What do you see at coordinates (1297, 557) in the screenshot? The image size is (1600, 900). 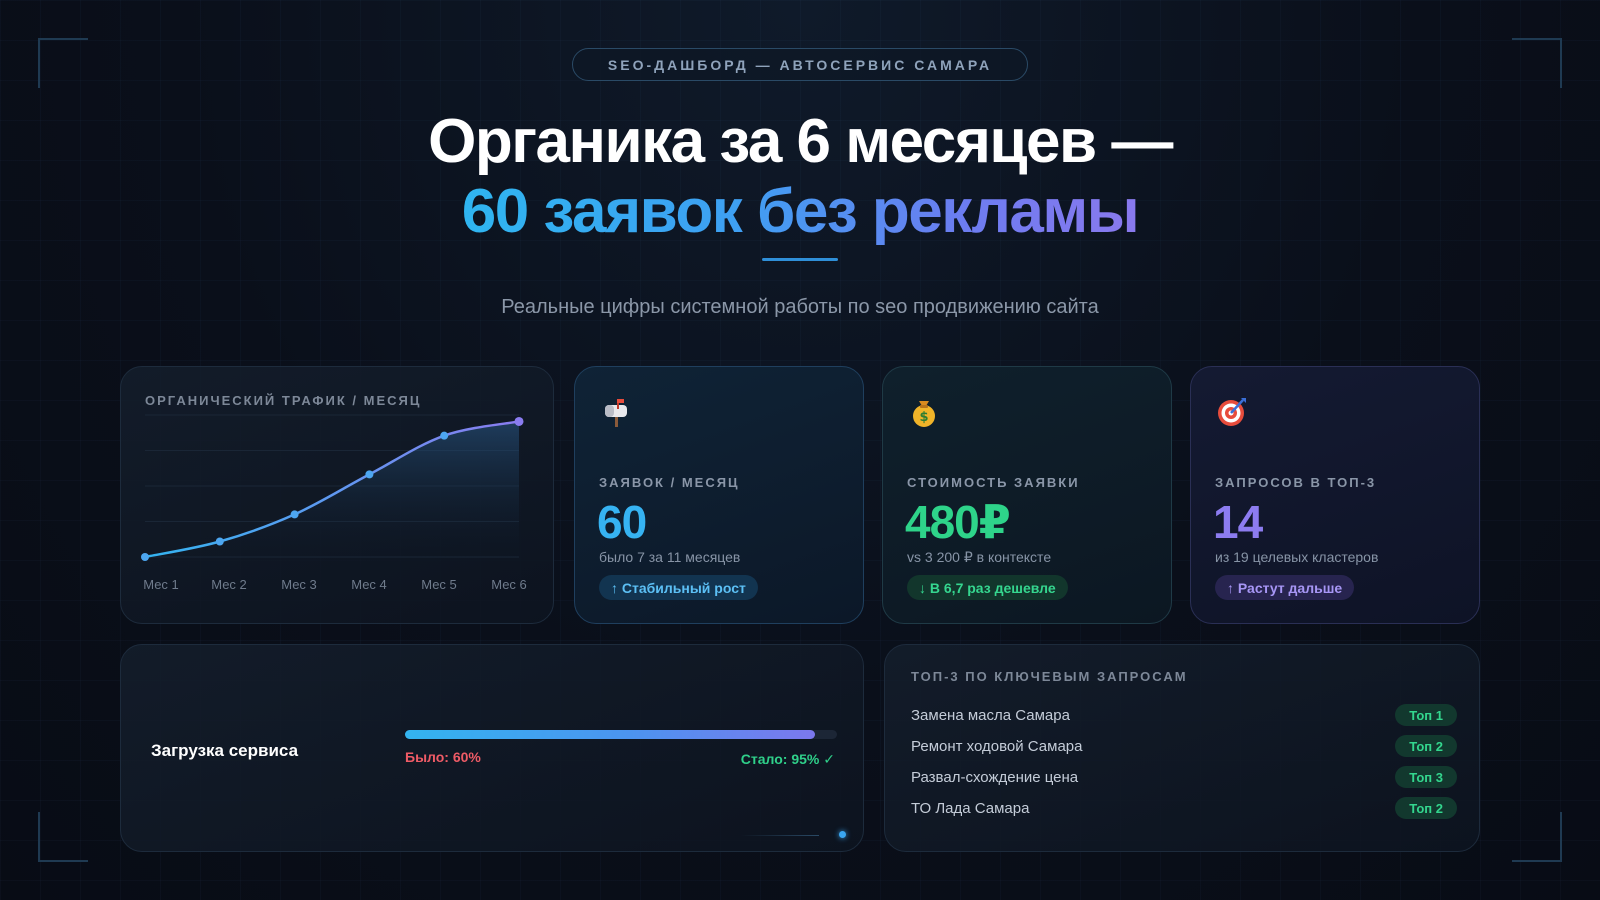 I see `stat-note: из 19 целевых кластеров` at bounding box center [1297, 557].